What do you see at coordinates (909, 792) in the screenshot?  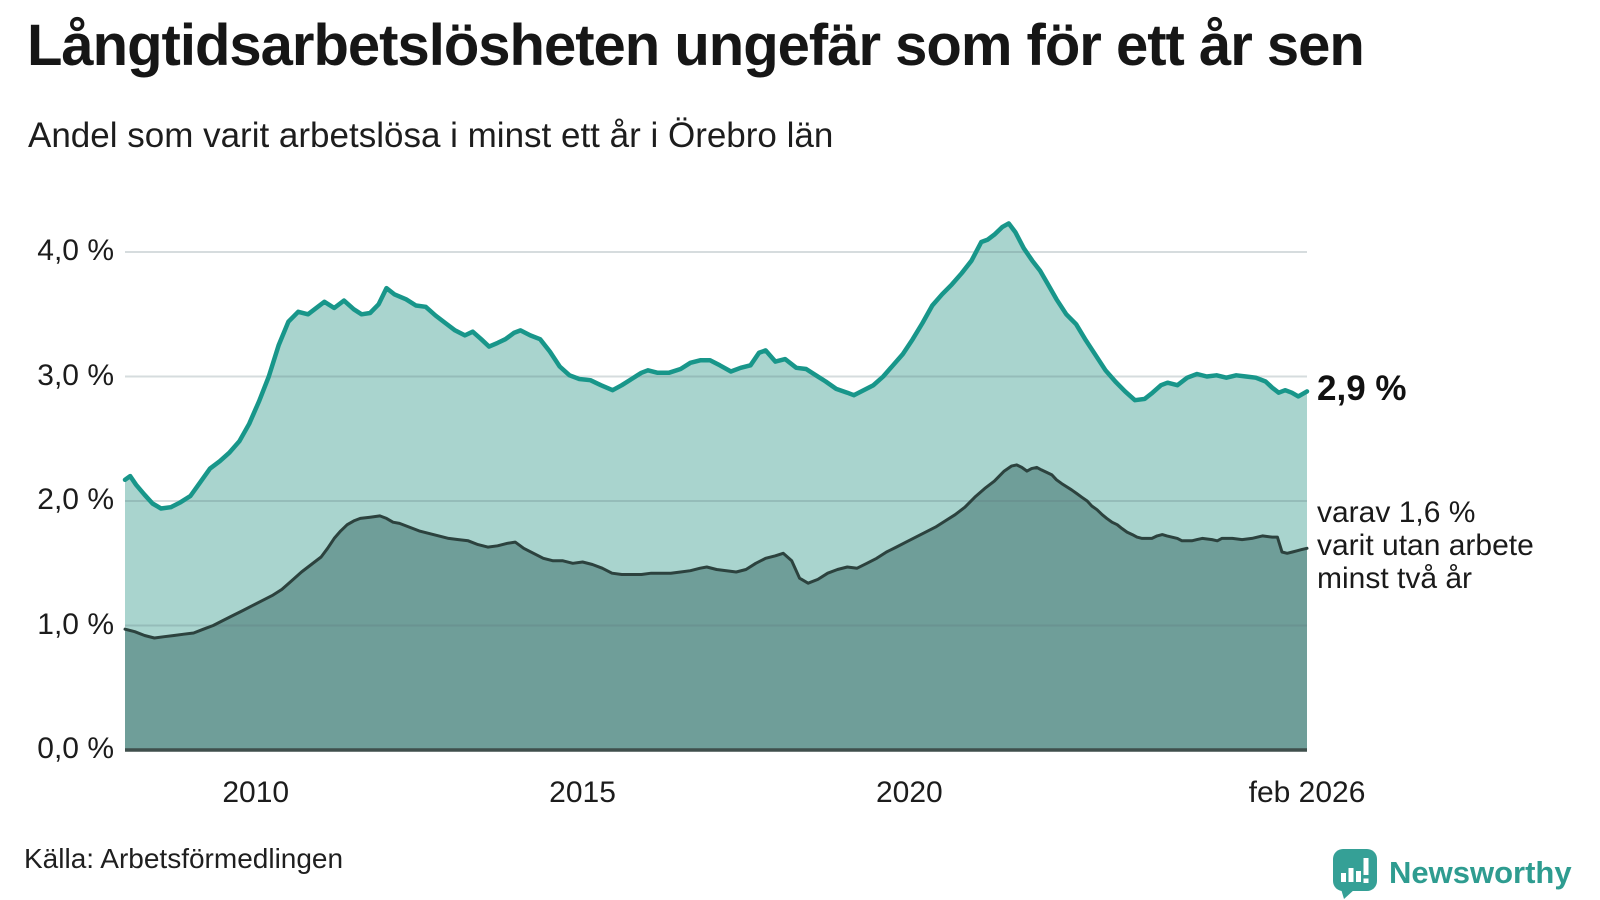 I see `x-tick-label: 2020` at bounding box center [909, 792].